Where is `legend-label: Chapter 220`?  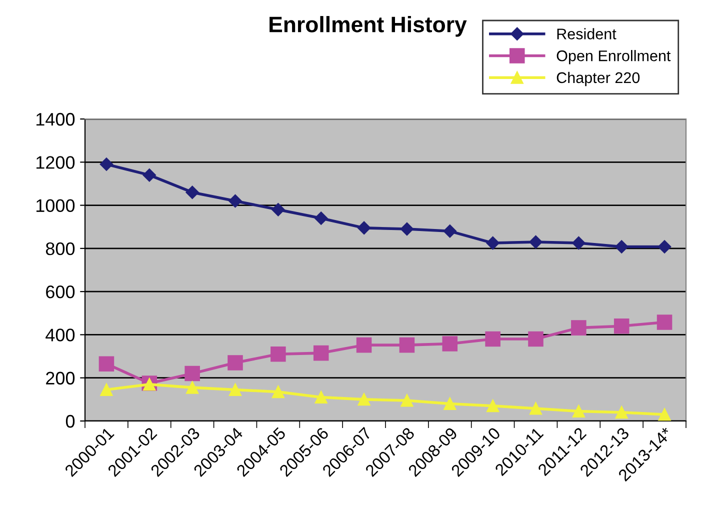
legend-label: Chapter 220 is located at coordinates (598, 79).